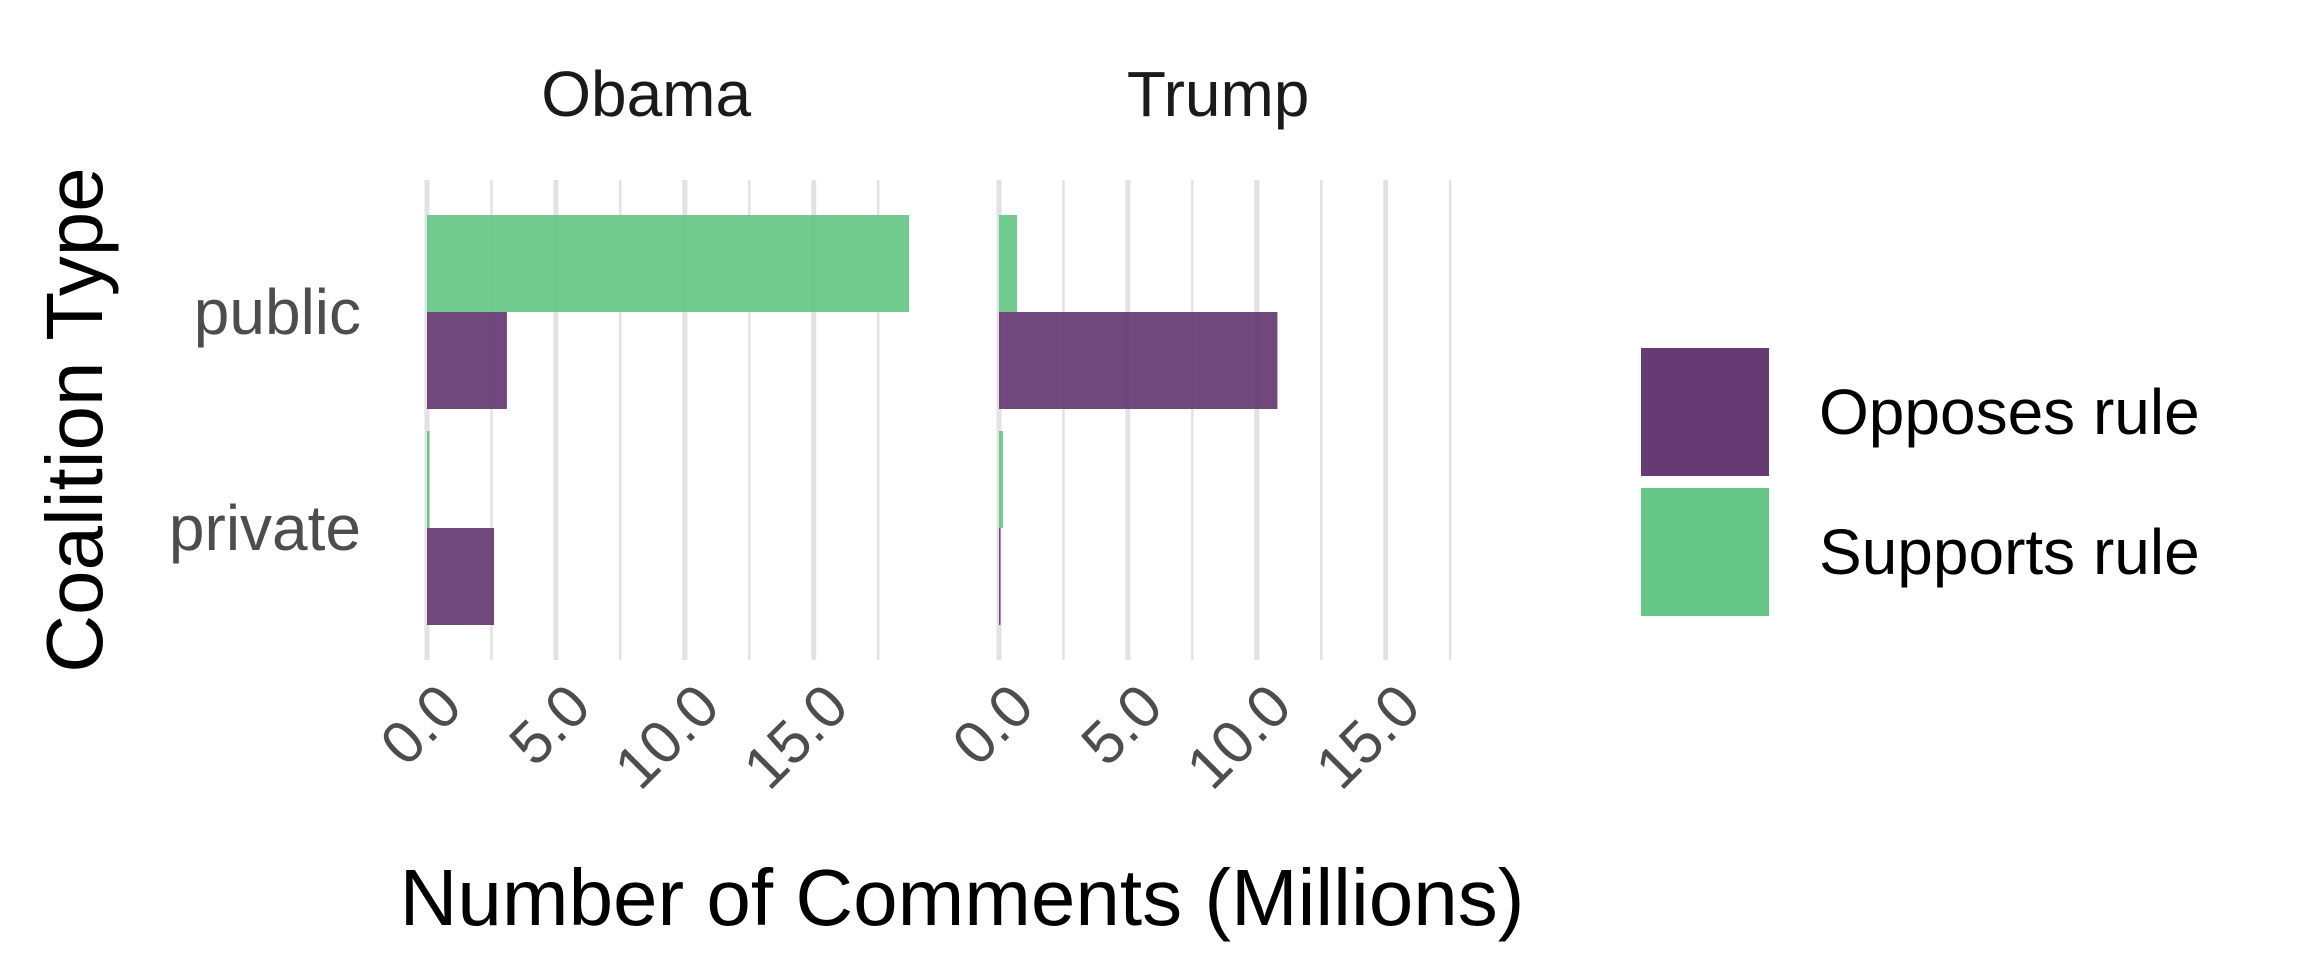 This screenshot has height=979, width=2304. I want to click on trump-x-tick-label-3: 15.0, so click(1368, 737).